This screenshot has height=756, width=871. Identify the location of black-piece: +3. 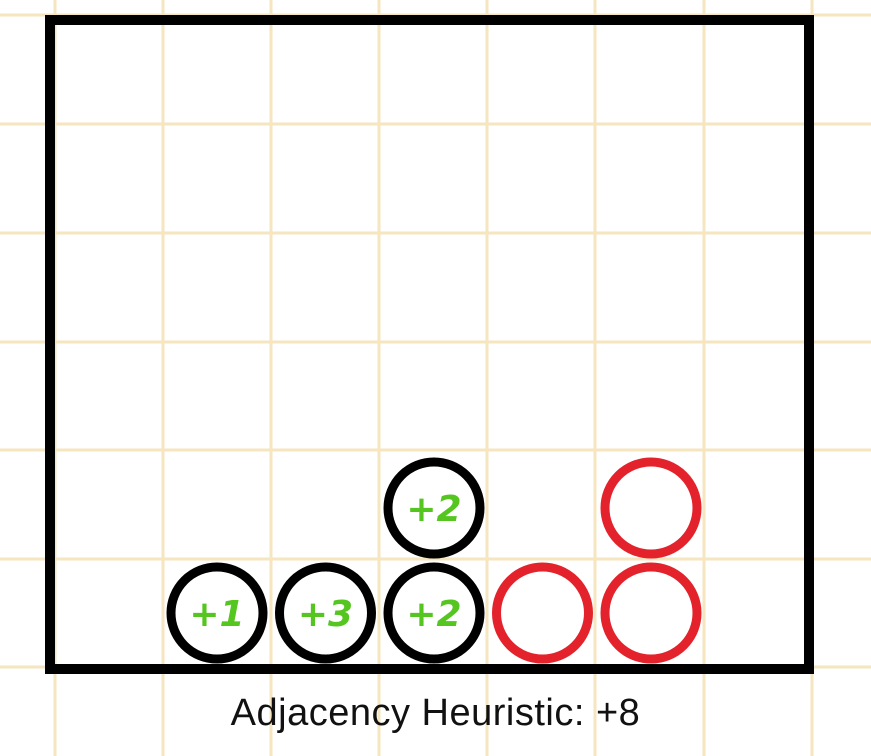
(325, 613).